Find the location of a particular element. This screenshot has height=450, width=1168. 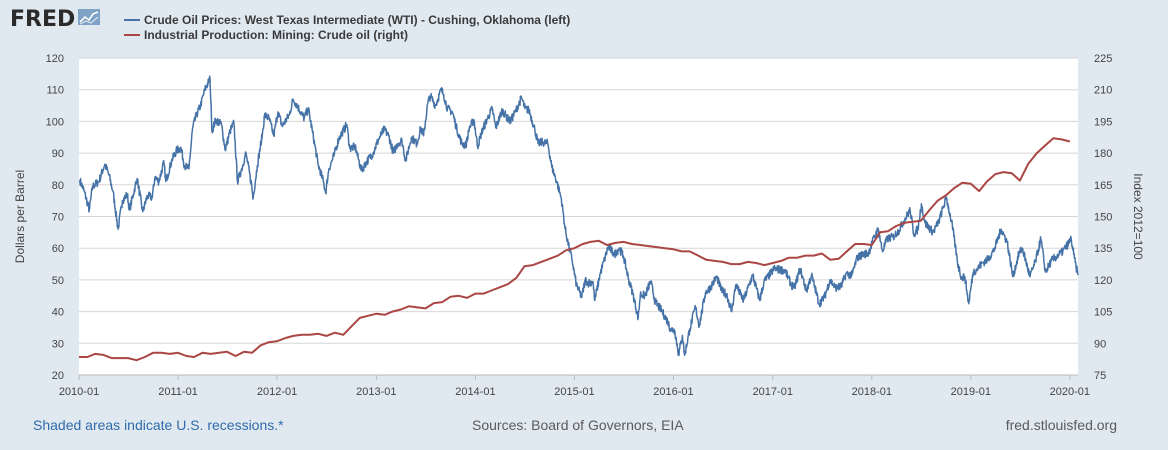

recessions-note-link: Shaded areas indicate U.S. recessions.* is located at coordinates (158, 425).